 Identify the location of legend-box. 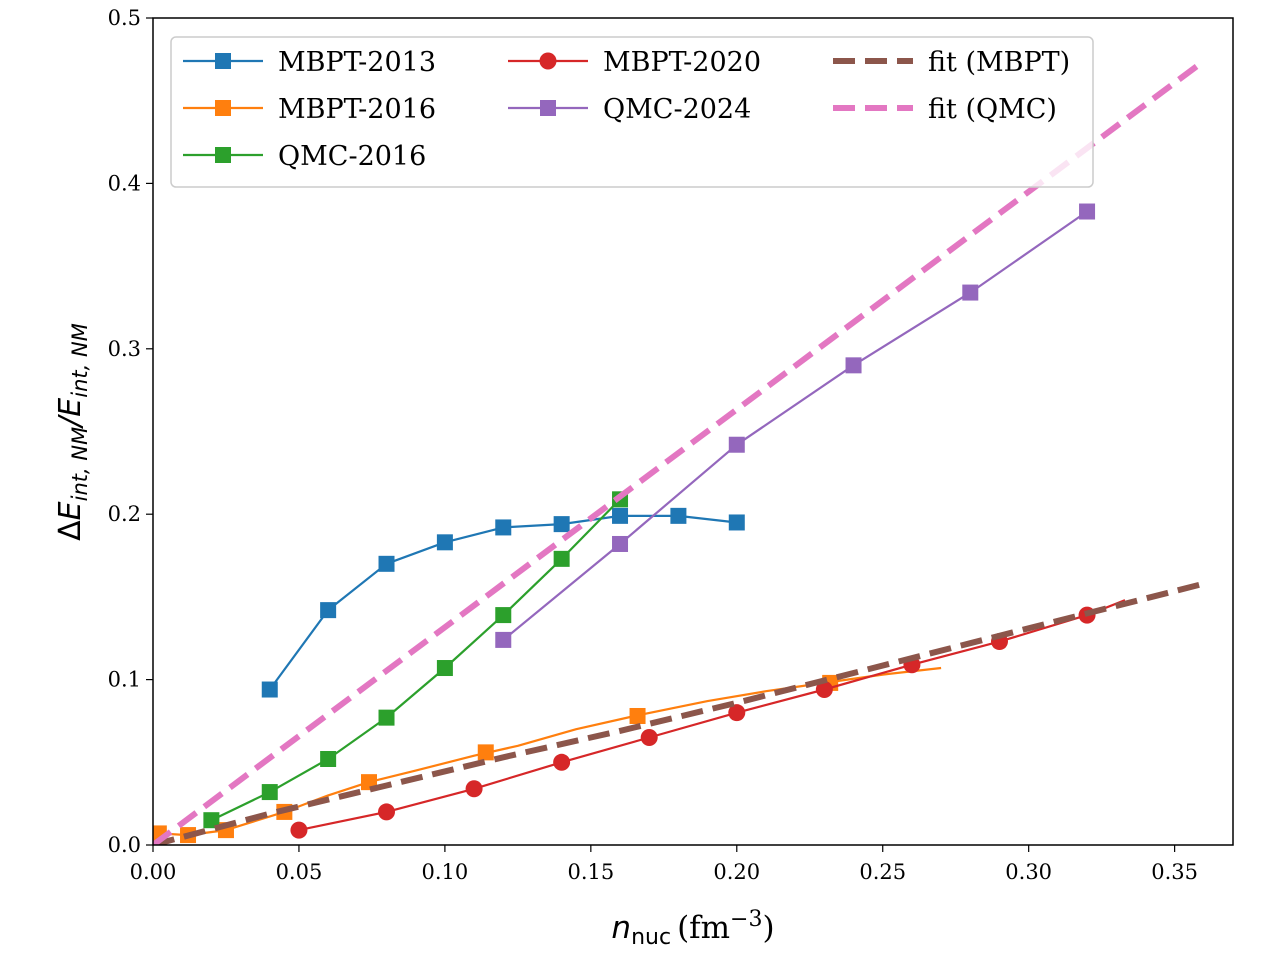
(632, 112).